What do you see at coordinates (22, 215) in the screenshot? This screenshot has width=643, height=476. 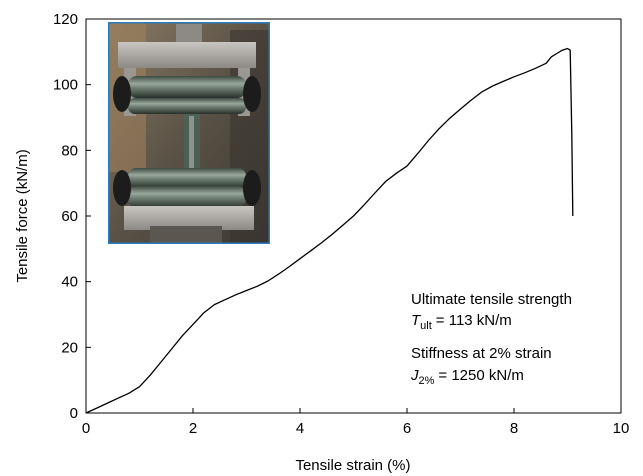 I see `y-axis-label: Tensile force (kN/m)` at bounding box center [22, 215].